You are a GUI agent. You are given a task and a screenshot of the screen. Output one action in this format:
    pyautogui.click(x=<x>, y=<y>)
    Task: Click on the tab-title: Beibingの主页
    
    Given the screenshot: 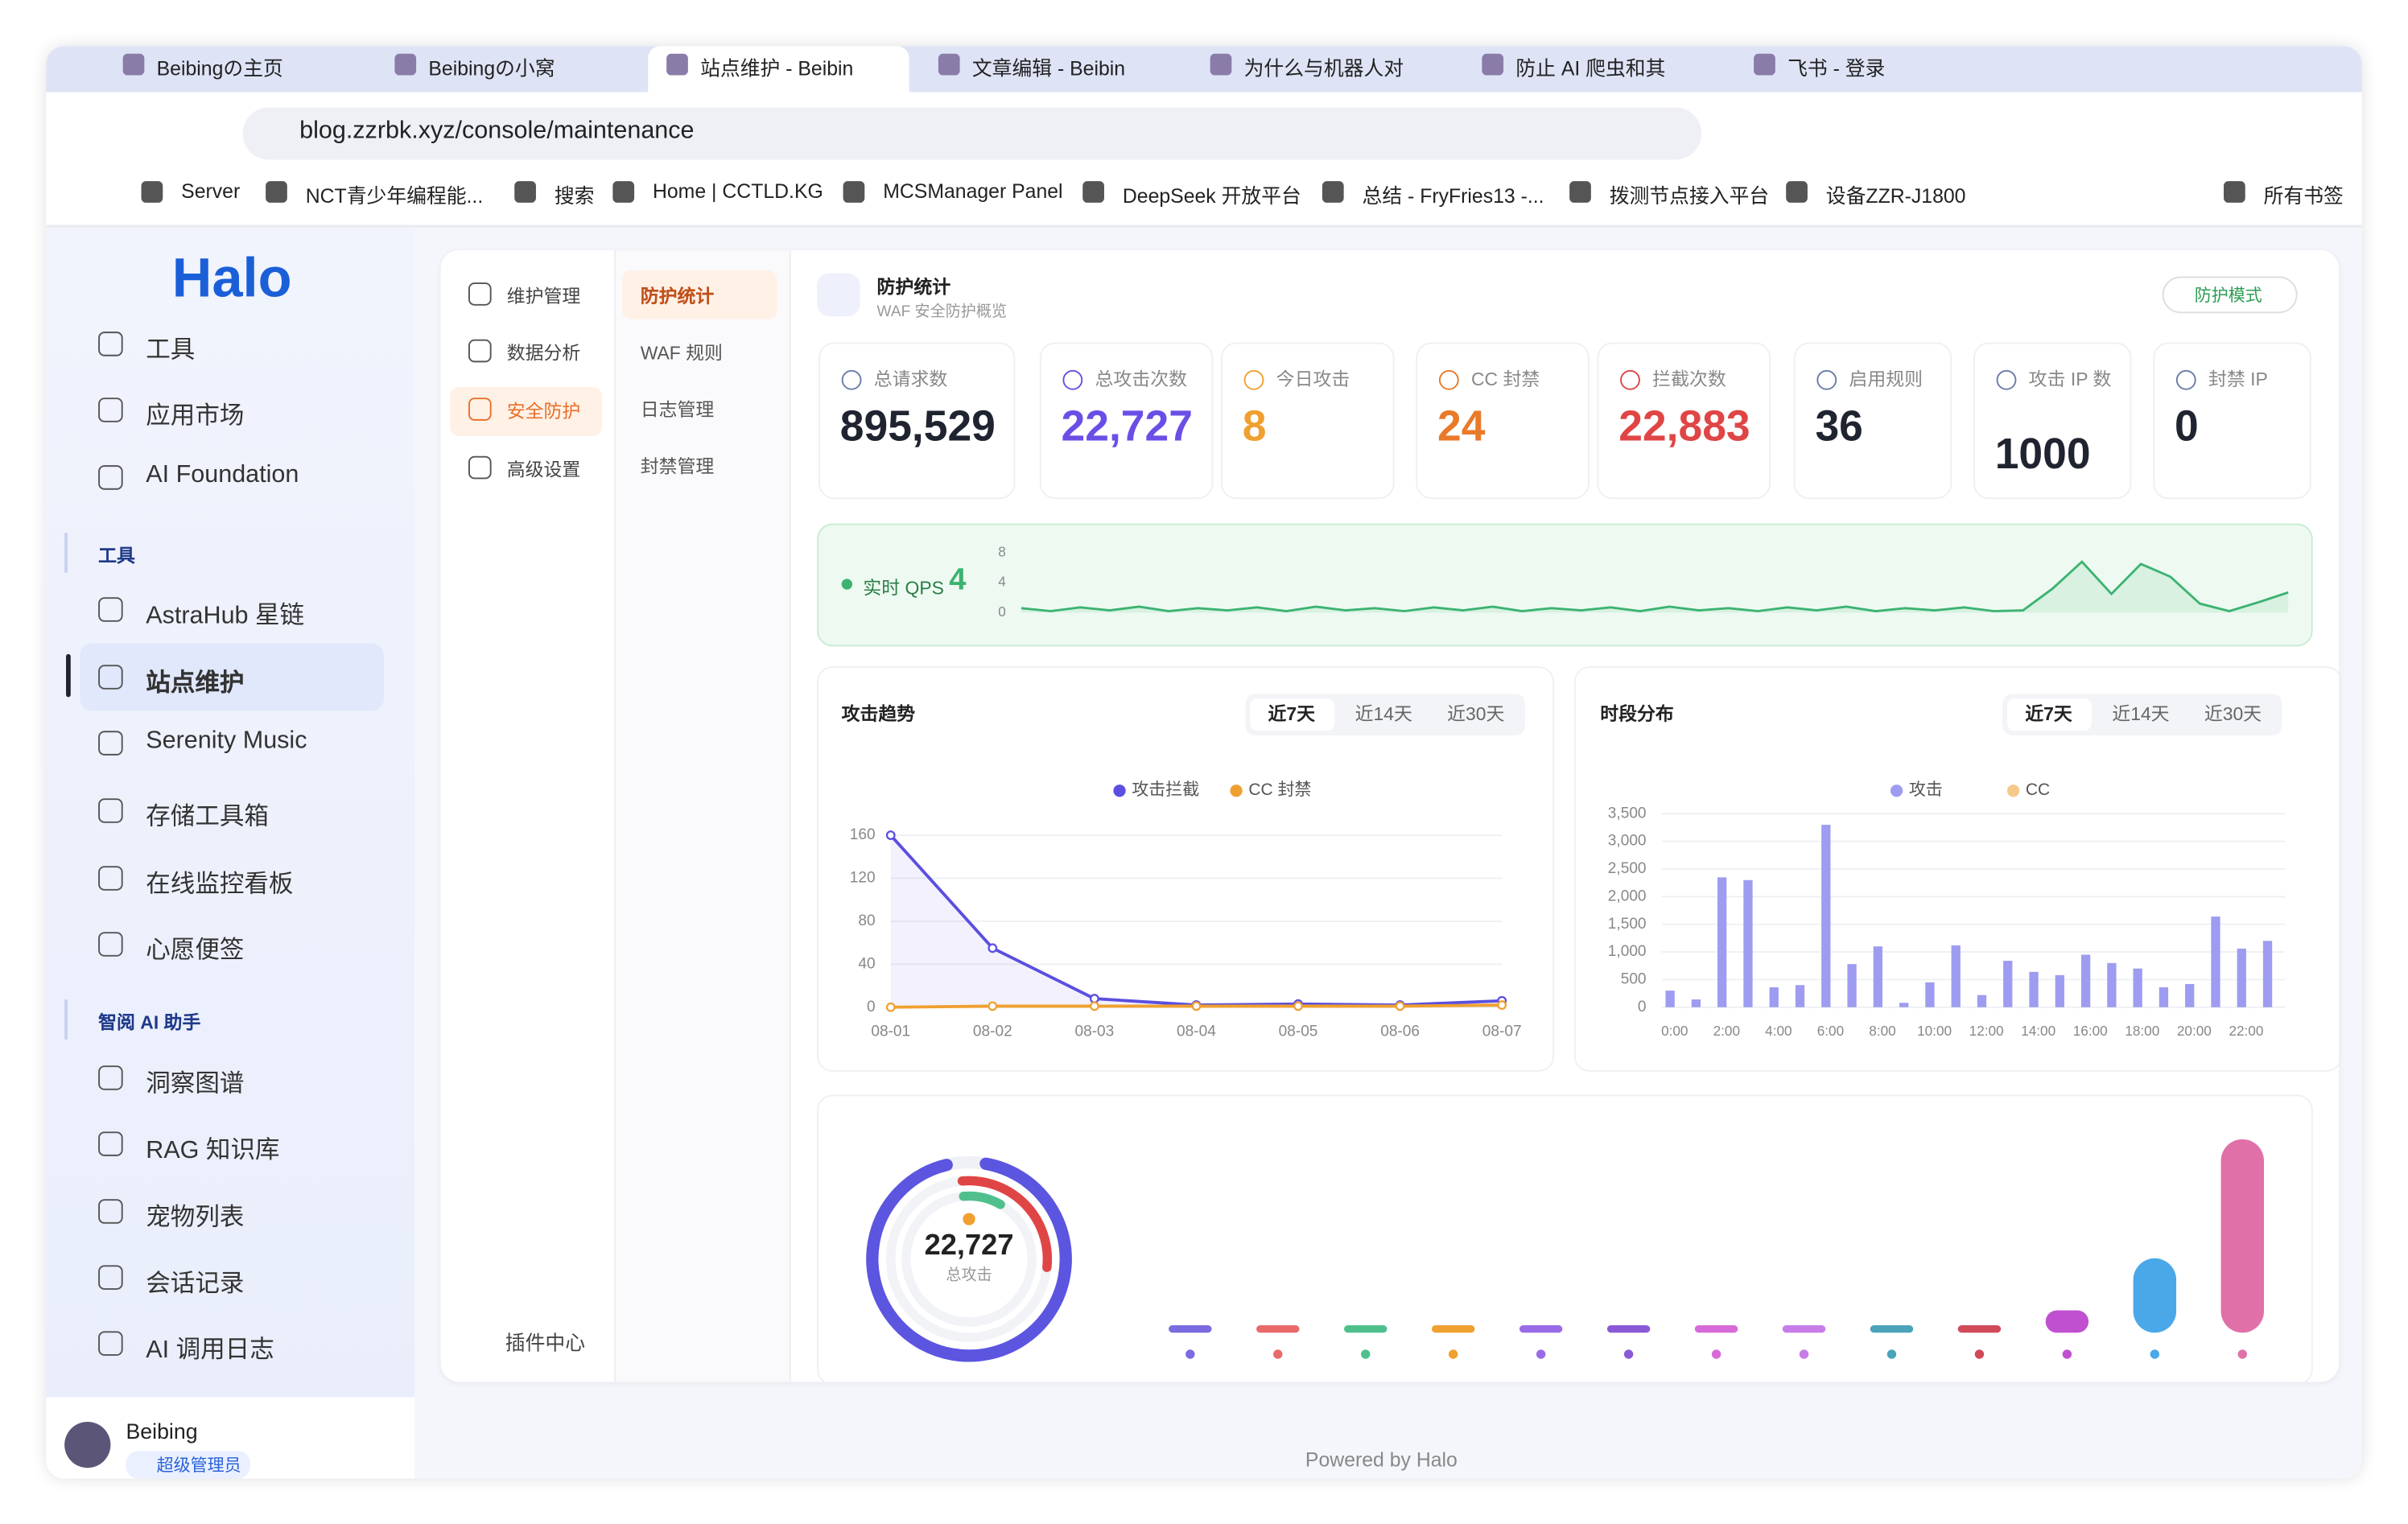 What is the action you would take?
    pyautogui.click(x=219, y=68)
    